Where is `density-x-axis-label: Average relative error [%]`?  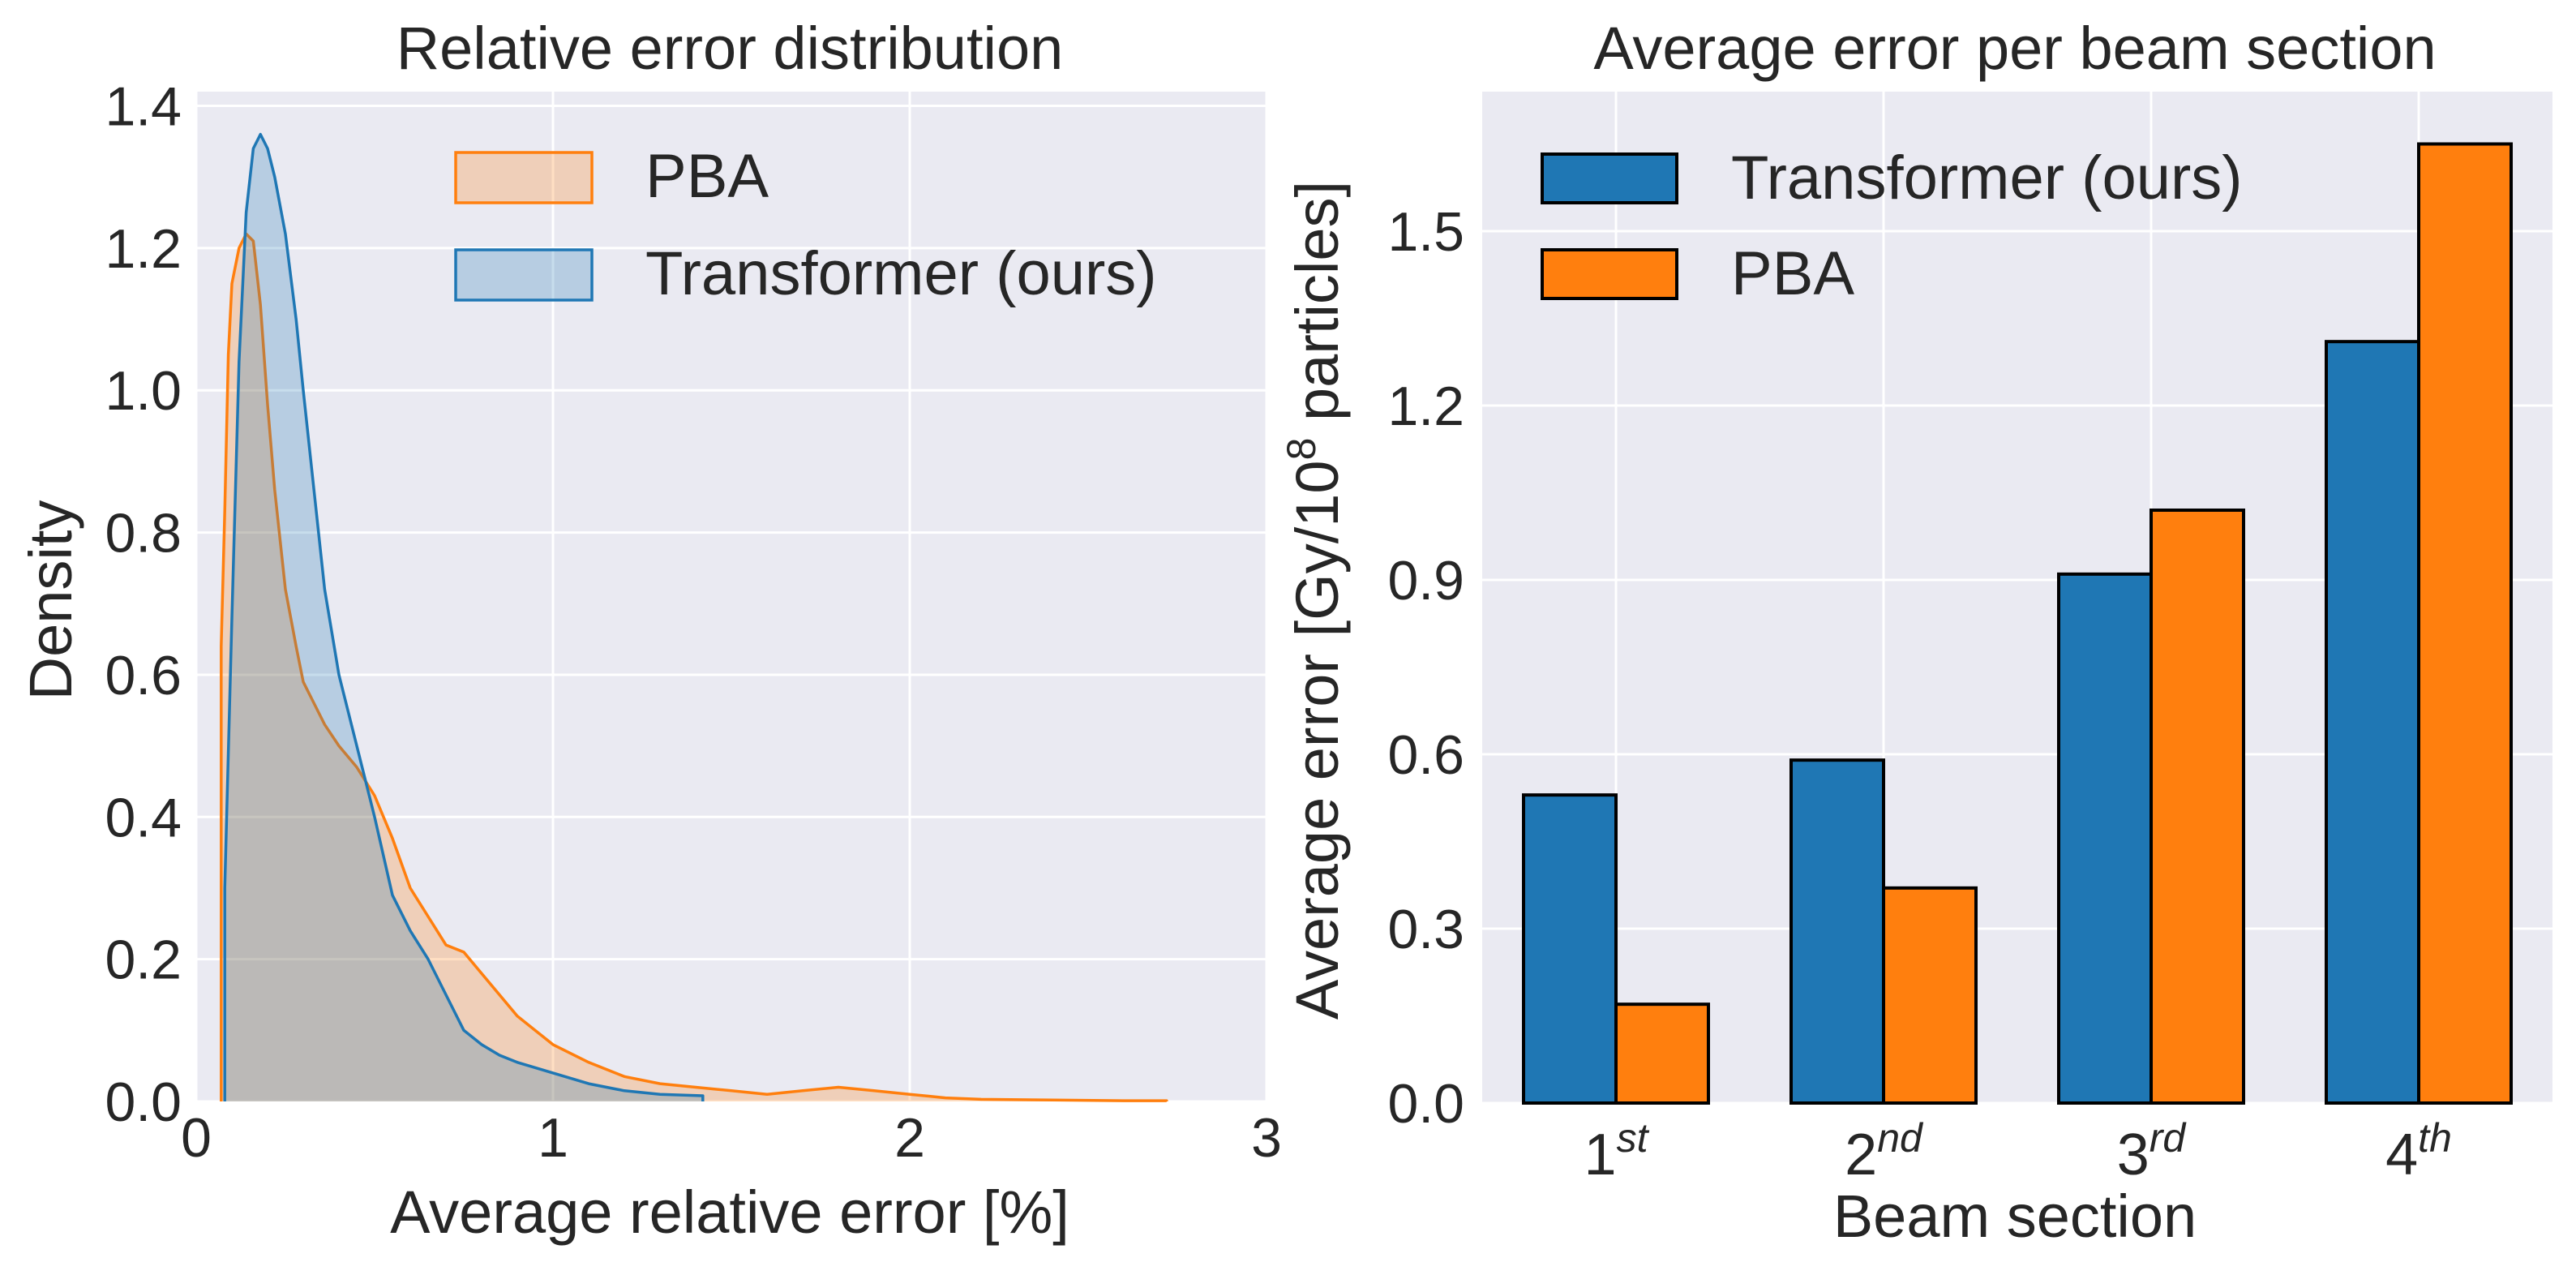
density-x-axis-label: Average relative error [%] is located at coordinates (729, 1212).